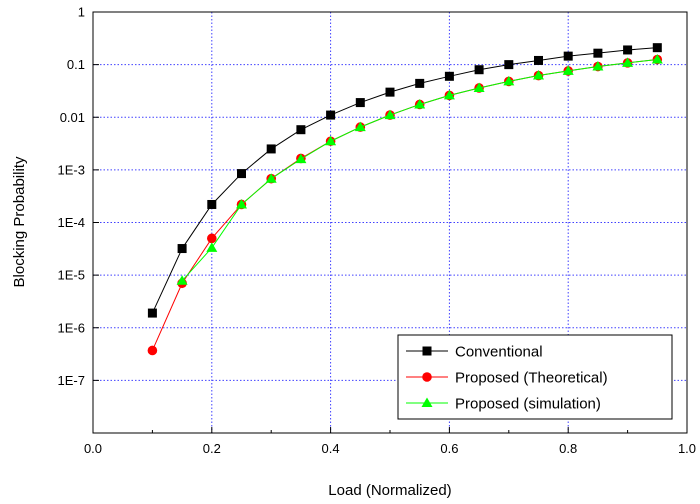 Image resolution: width=700 pixels, height=504 pixels. Describe the element at coordinates (449, 448) in the screenshot. I see `x-tick-label: 0.6` at that location.